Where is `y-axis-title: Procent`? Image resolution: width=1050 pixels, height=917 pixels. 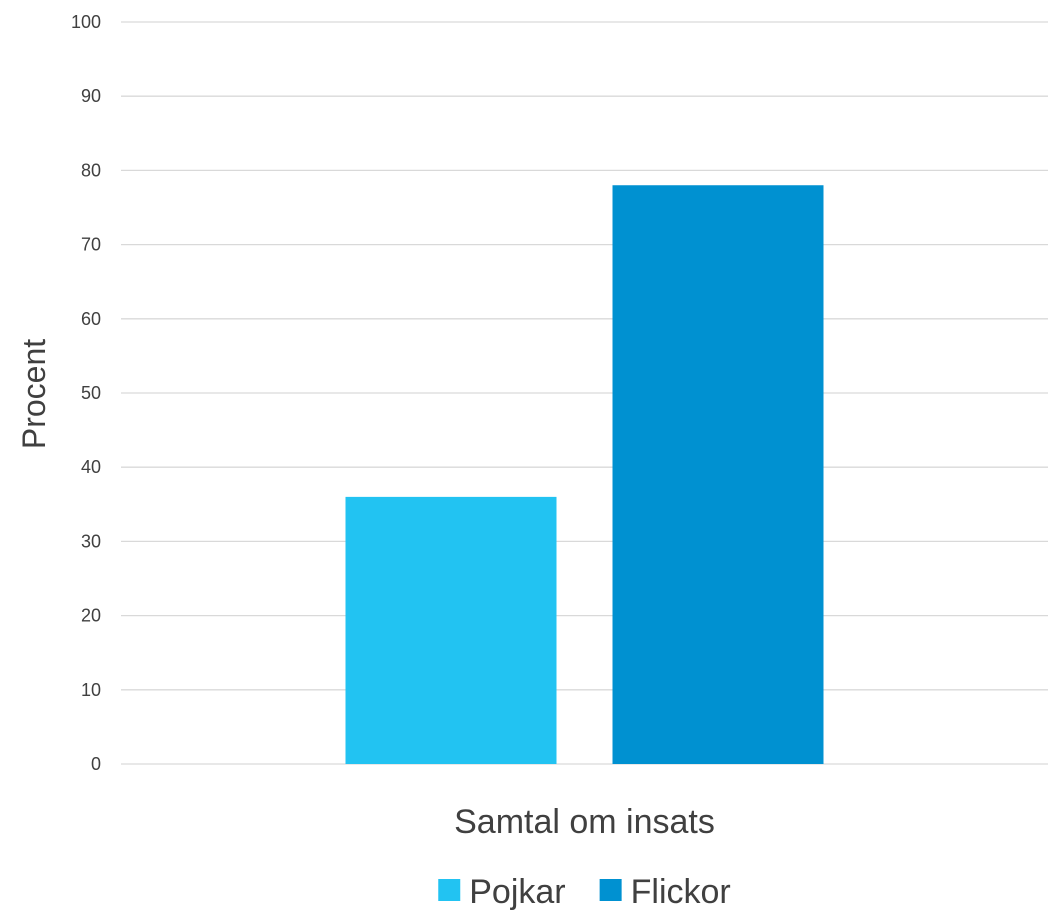 y-axis-title: Procent is located at coordinates (34, 394).